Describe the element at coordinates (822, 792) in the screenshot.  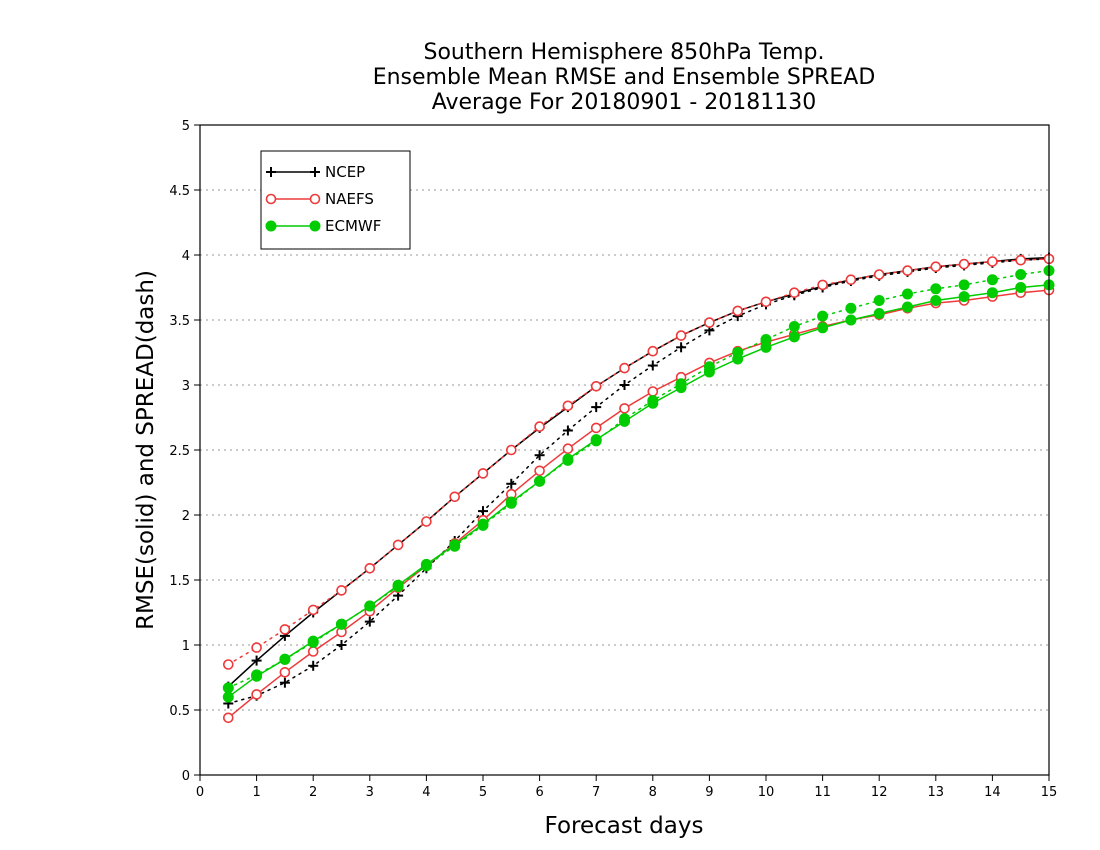
I see `x-tick-label: 11` at that location.